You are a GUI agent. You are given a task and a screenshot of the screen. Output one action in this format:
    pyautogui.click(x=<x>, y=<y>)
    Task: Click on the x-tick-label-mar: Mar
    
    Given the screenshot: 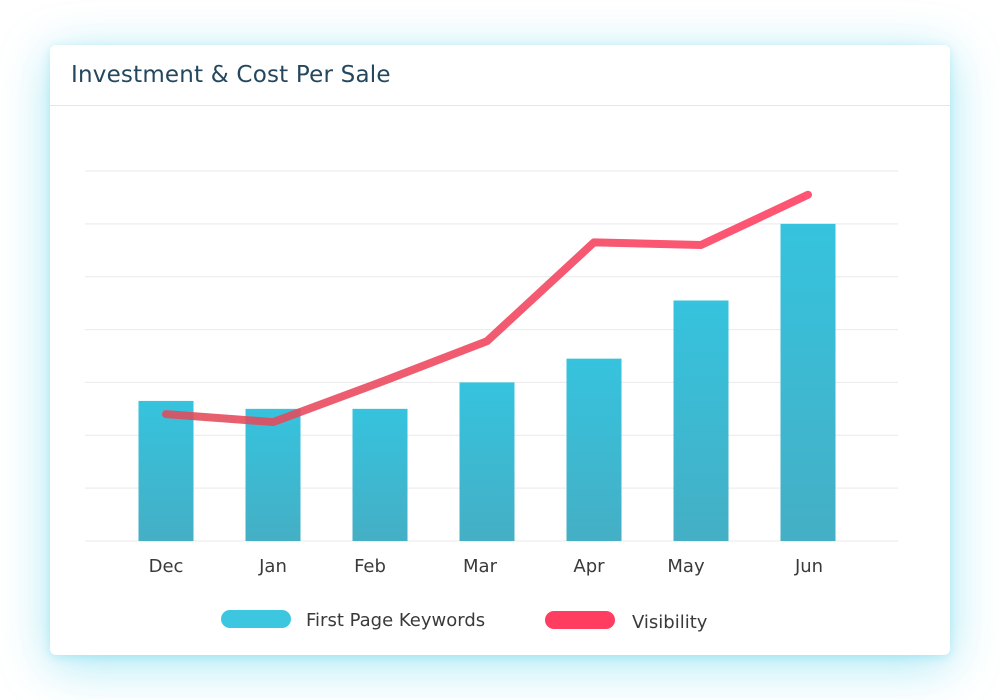 What is the action you would take?
    pyautogui.click(x=480, y=566)
    